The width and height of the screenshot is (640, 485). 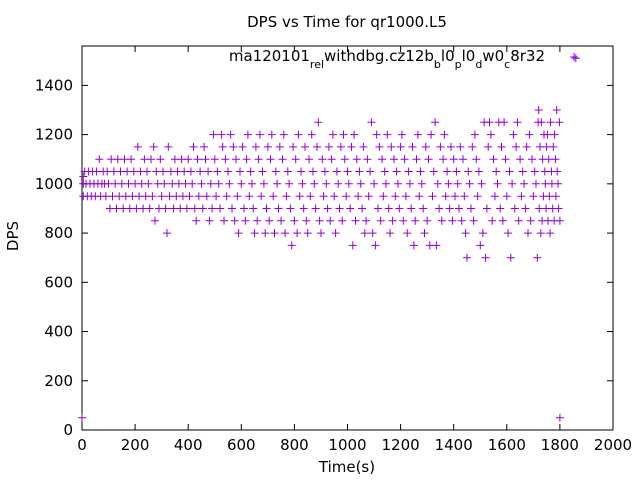 What do you see at coordinates (347, 22) in the screenshot?
I see `chart-title: DPS vs Time for qr1000.L5` at bounding box center [347, 22].